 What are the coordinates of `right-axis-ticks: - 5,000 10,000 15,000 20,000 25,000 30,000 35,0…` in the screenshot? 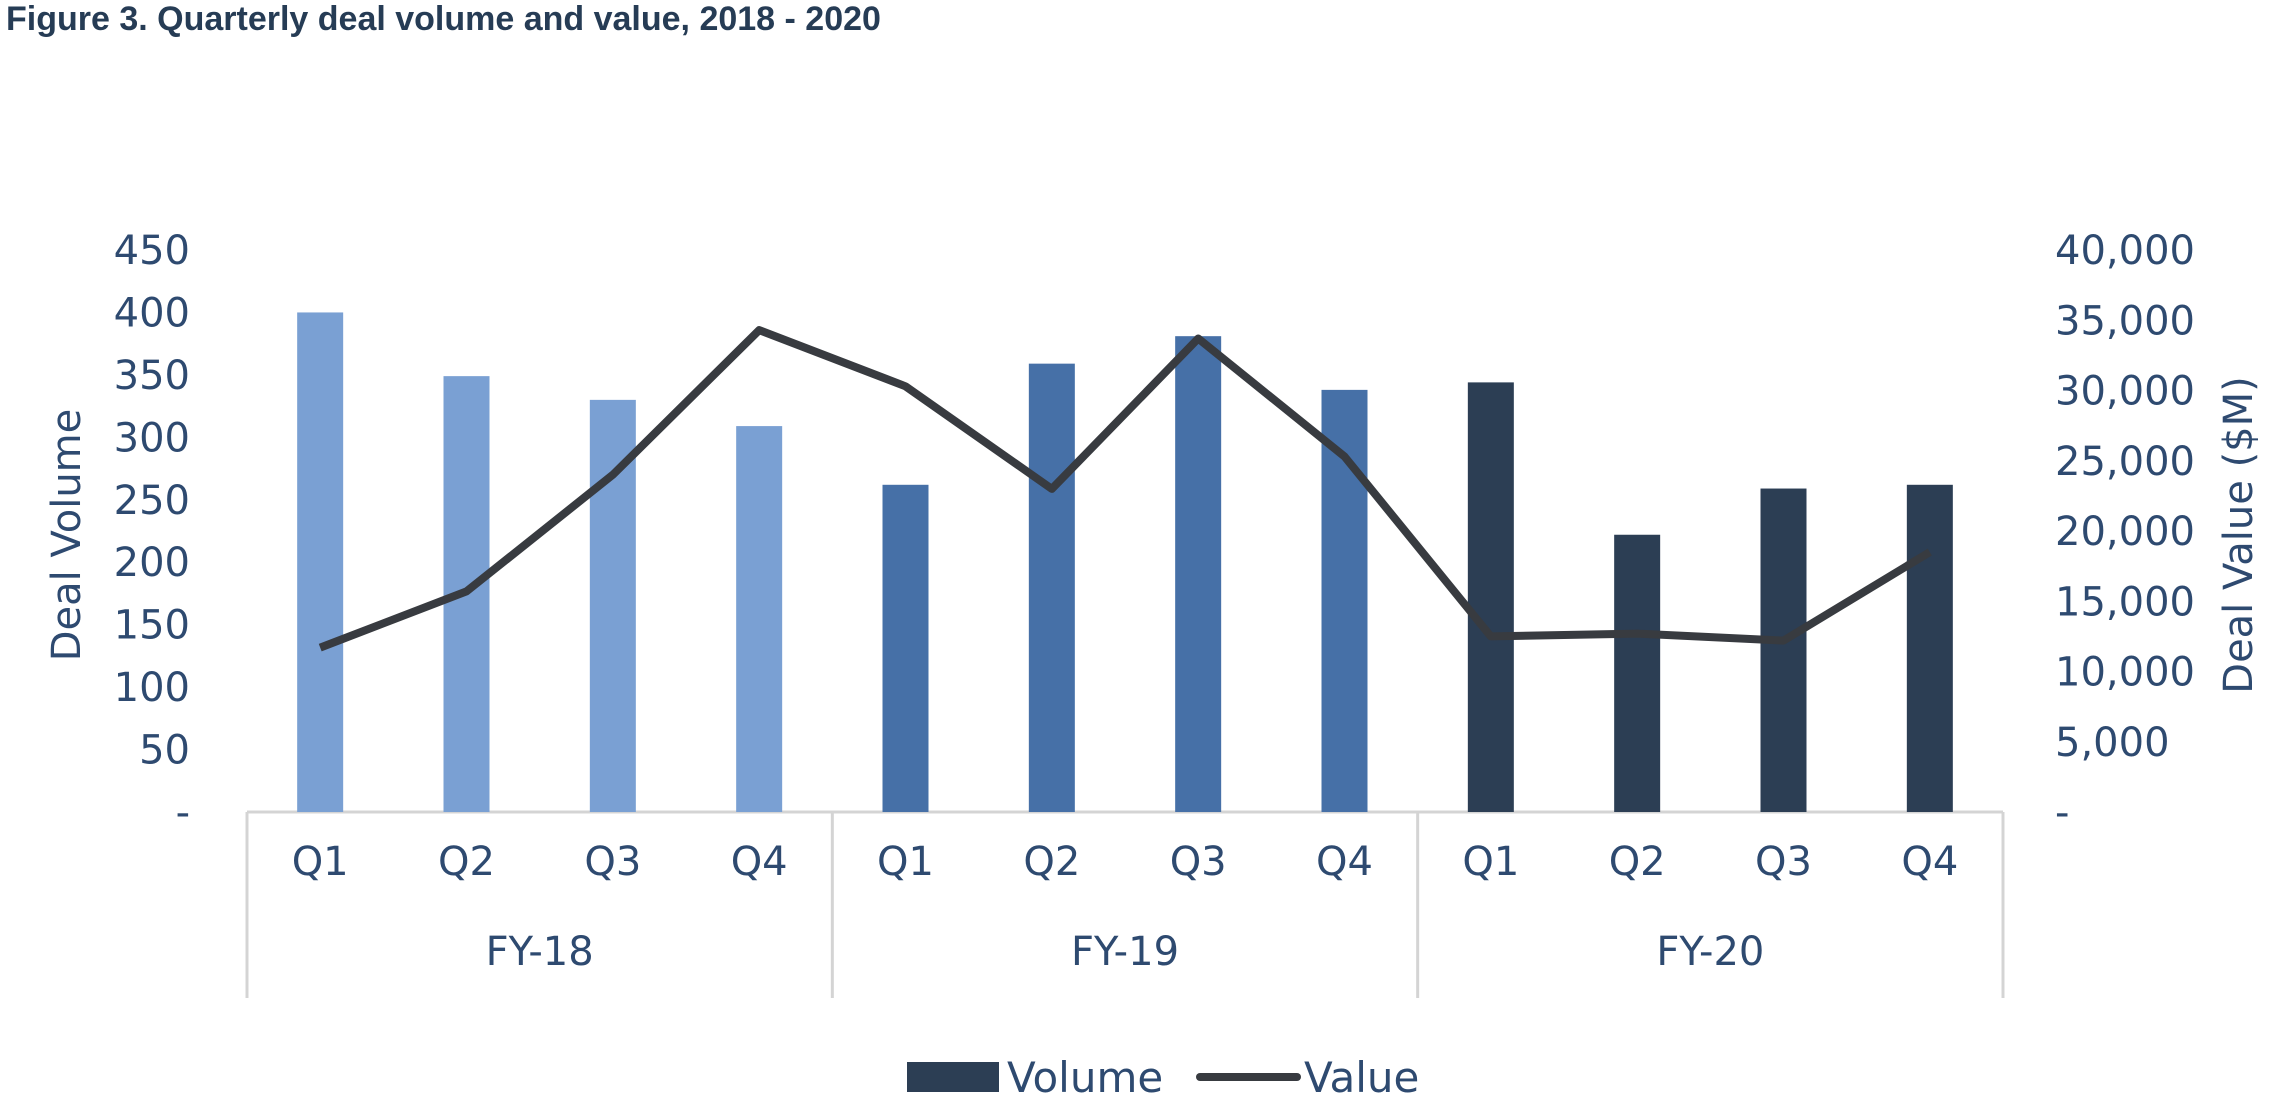 It's located at (2125, 532).